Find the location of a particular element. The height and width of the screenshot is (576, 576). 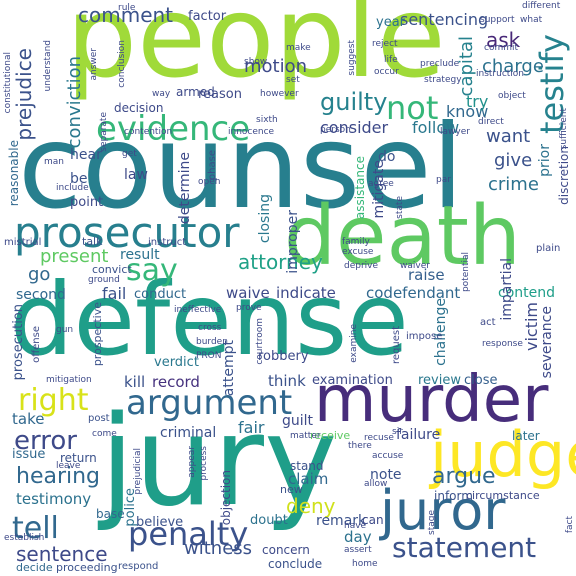

word-evidence: evidence is located at coordinates (173, 129).